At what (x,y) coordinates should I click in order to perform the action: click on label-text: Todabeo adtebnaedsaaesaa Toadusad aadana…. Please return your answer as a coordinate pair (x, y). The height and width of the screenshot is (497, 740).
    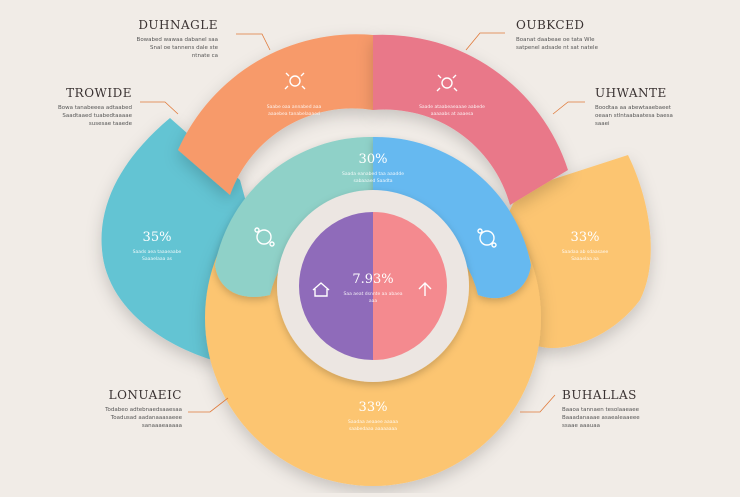
    Looking at the image, I should click on (143, 418).